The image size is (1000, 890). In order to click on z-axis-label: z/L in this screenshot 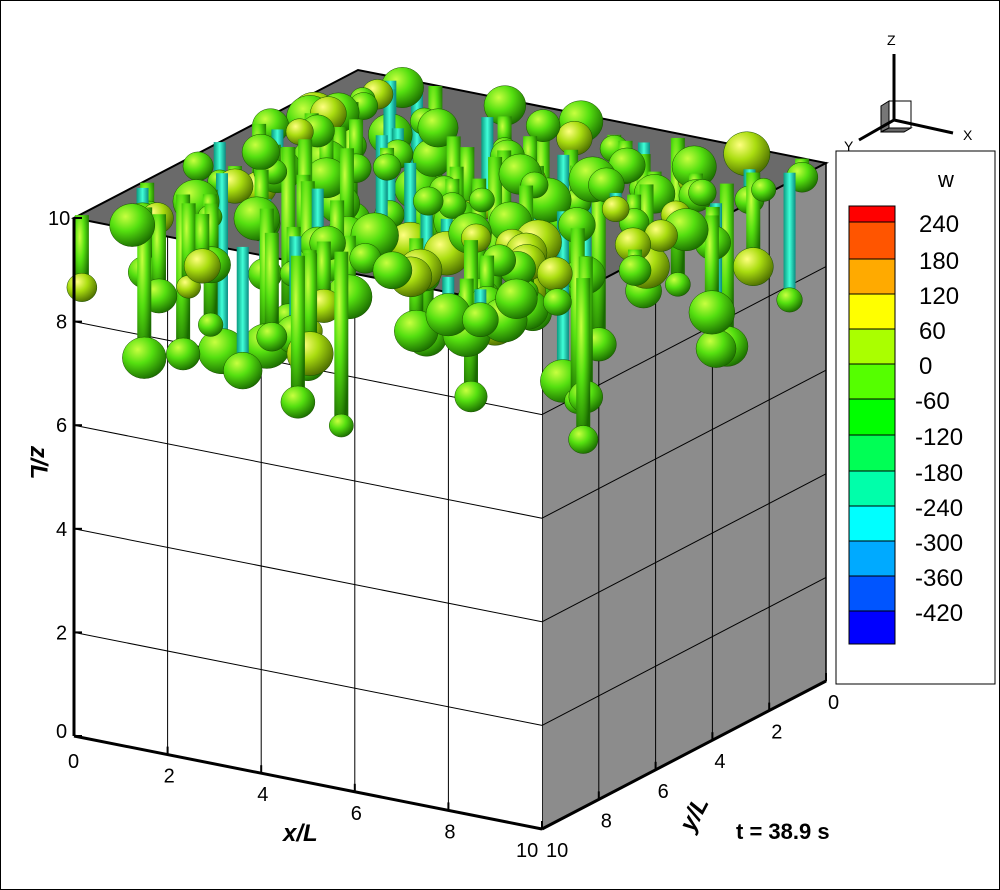, I will do `click(38, 462)`.